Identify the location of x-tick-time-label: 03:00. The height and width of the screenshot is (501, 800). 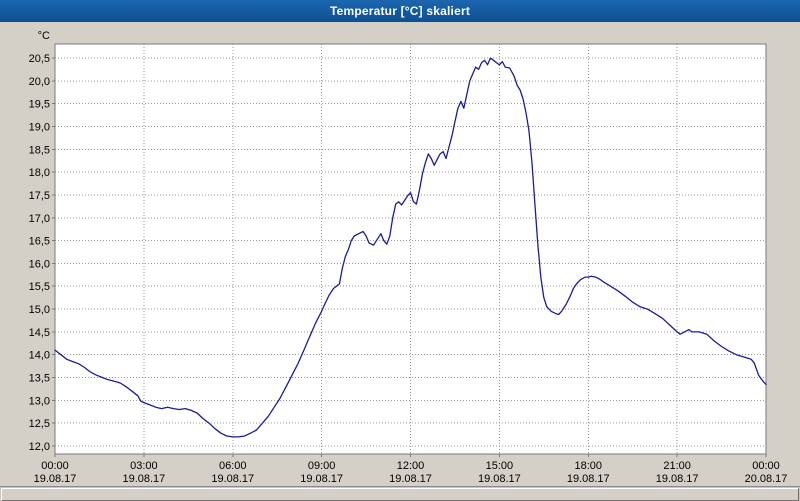
(144, 466).